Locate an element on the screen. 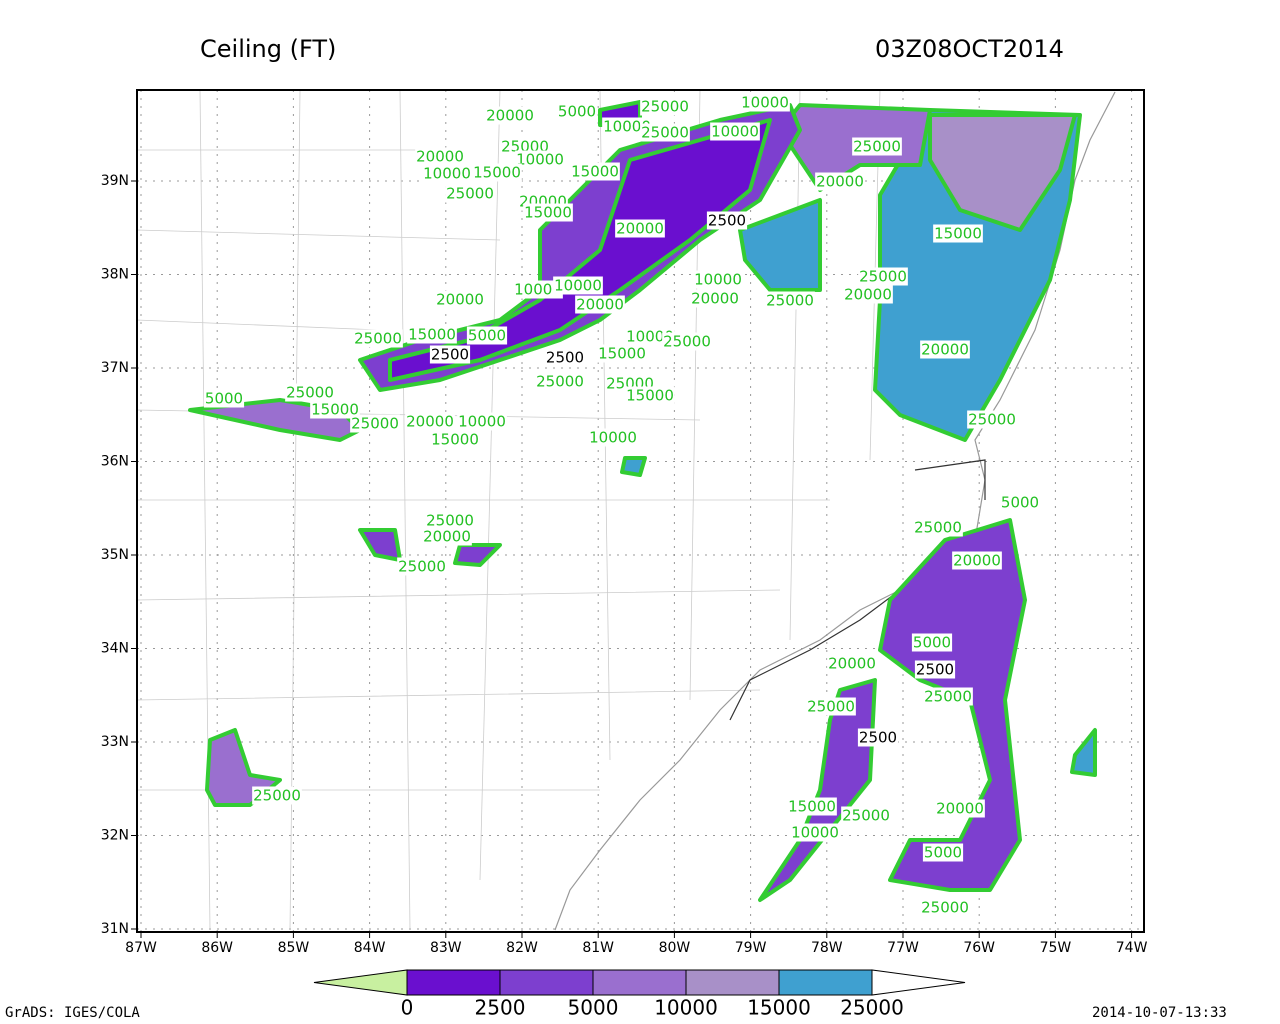 The image size is (1280, 1024). lon-tick-label: 77W is located at coordinates (903, 948).